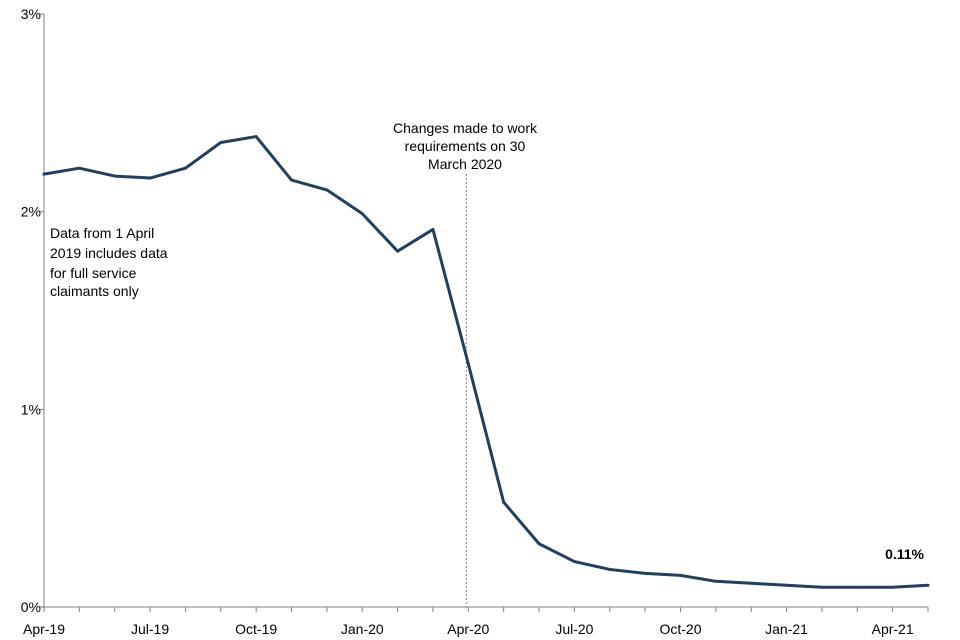 Image resolution: width=960 pixels, height=640 pixels. Describe the element at coordinates (362, 629) in the screenshot. I see `x-tick-label: Jan-20` at that location.